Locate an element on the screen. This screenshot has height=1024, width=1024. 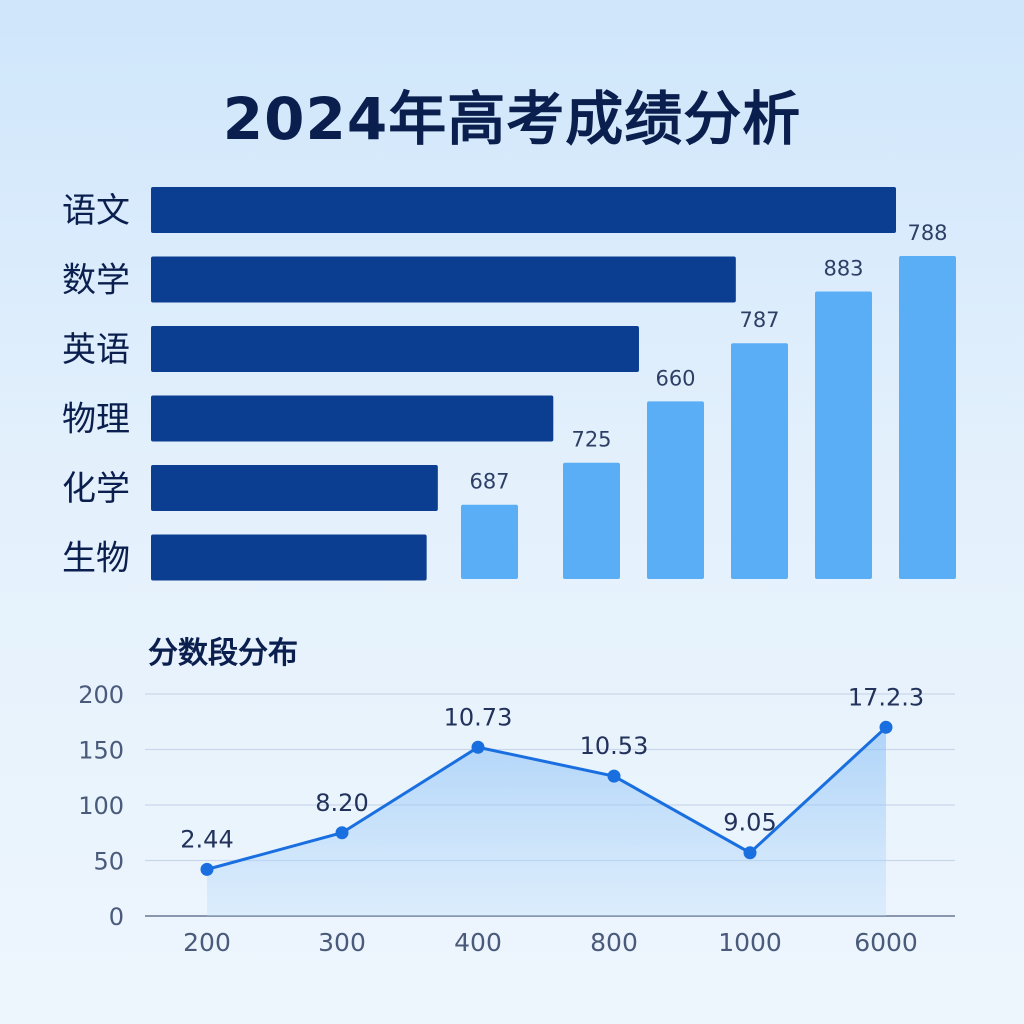
data-label: 9.05 is located at coordinates (749, 823).